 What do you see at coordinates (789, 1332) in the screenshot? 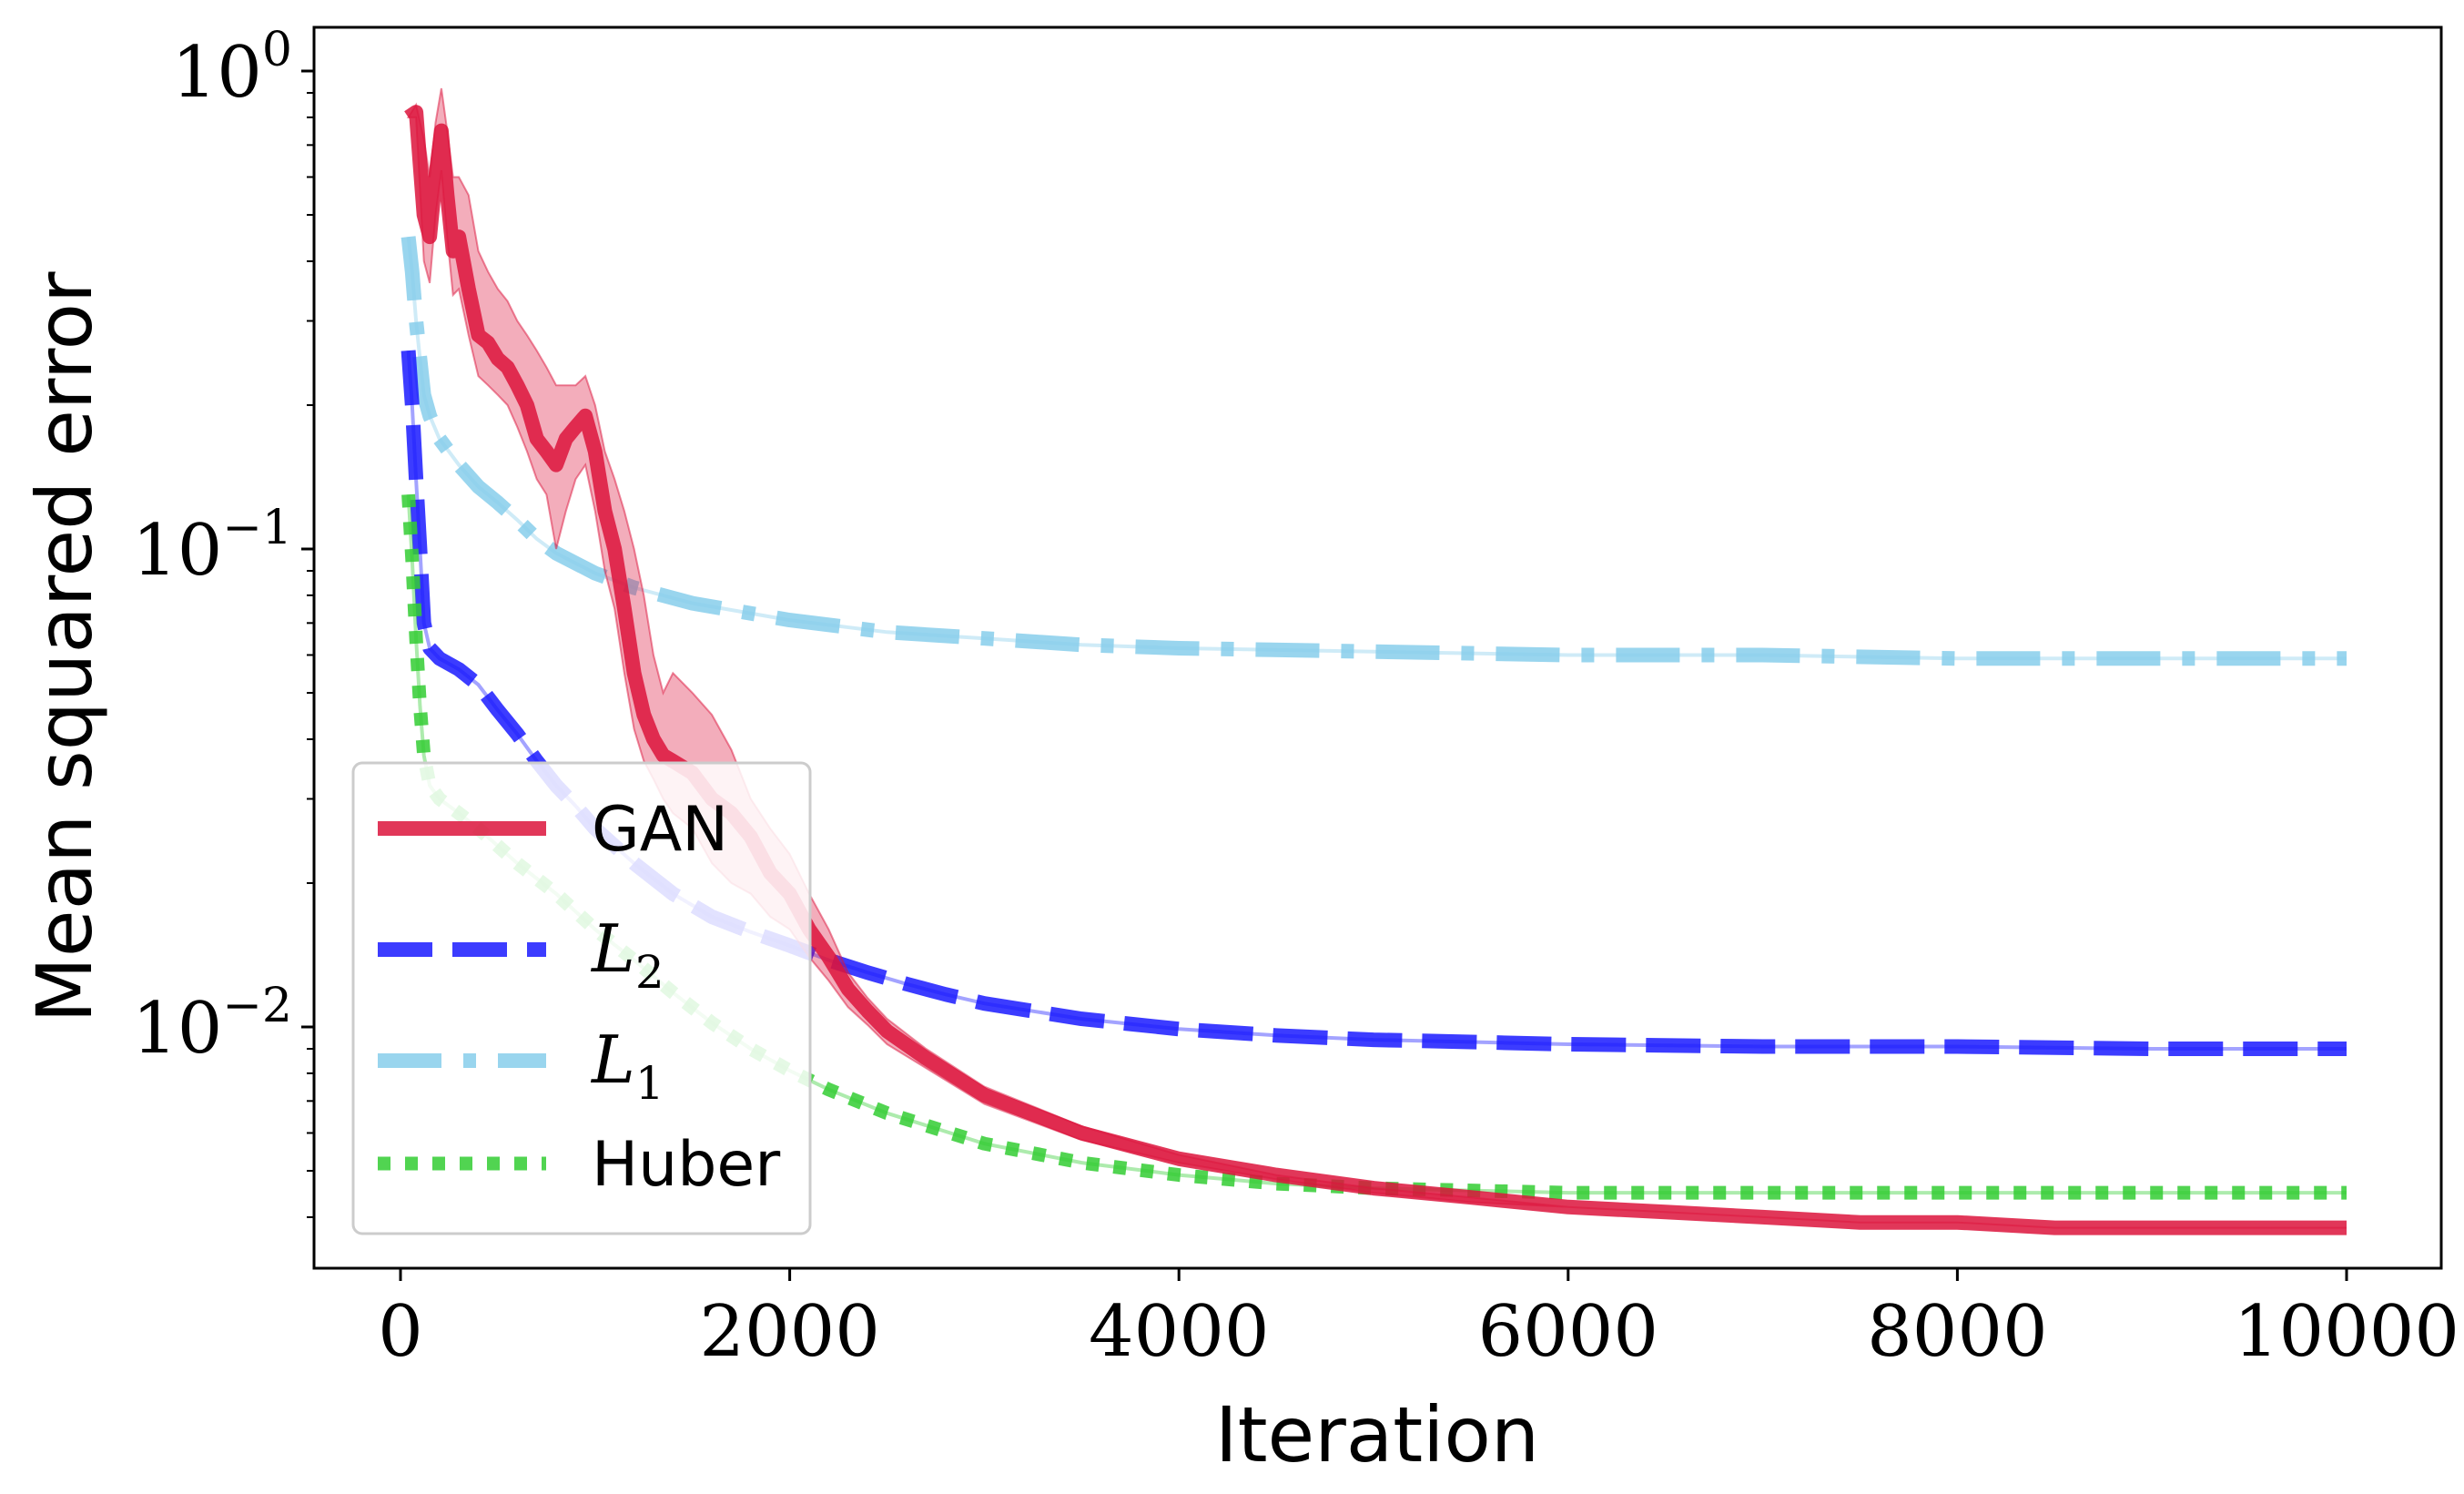
I see `x-tick-label: 2000` at bounding box center [789, 1332].